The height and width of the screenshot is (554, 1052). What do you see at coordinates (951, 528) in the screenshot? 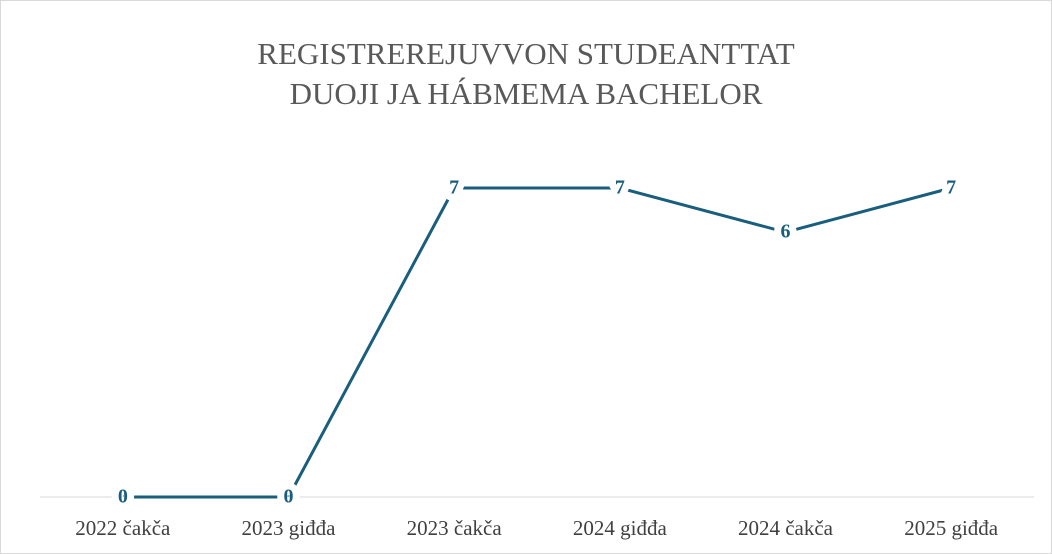
I see `x-tick-label: 2025 giđđa` at bounding box center [951, 528].